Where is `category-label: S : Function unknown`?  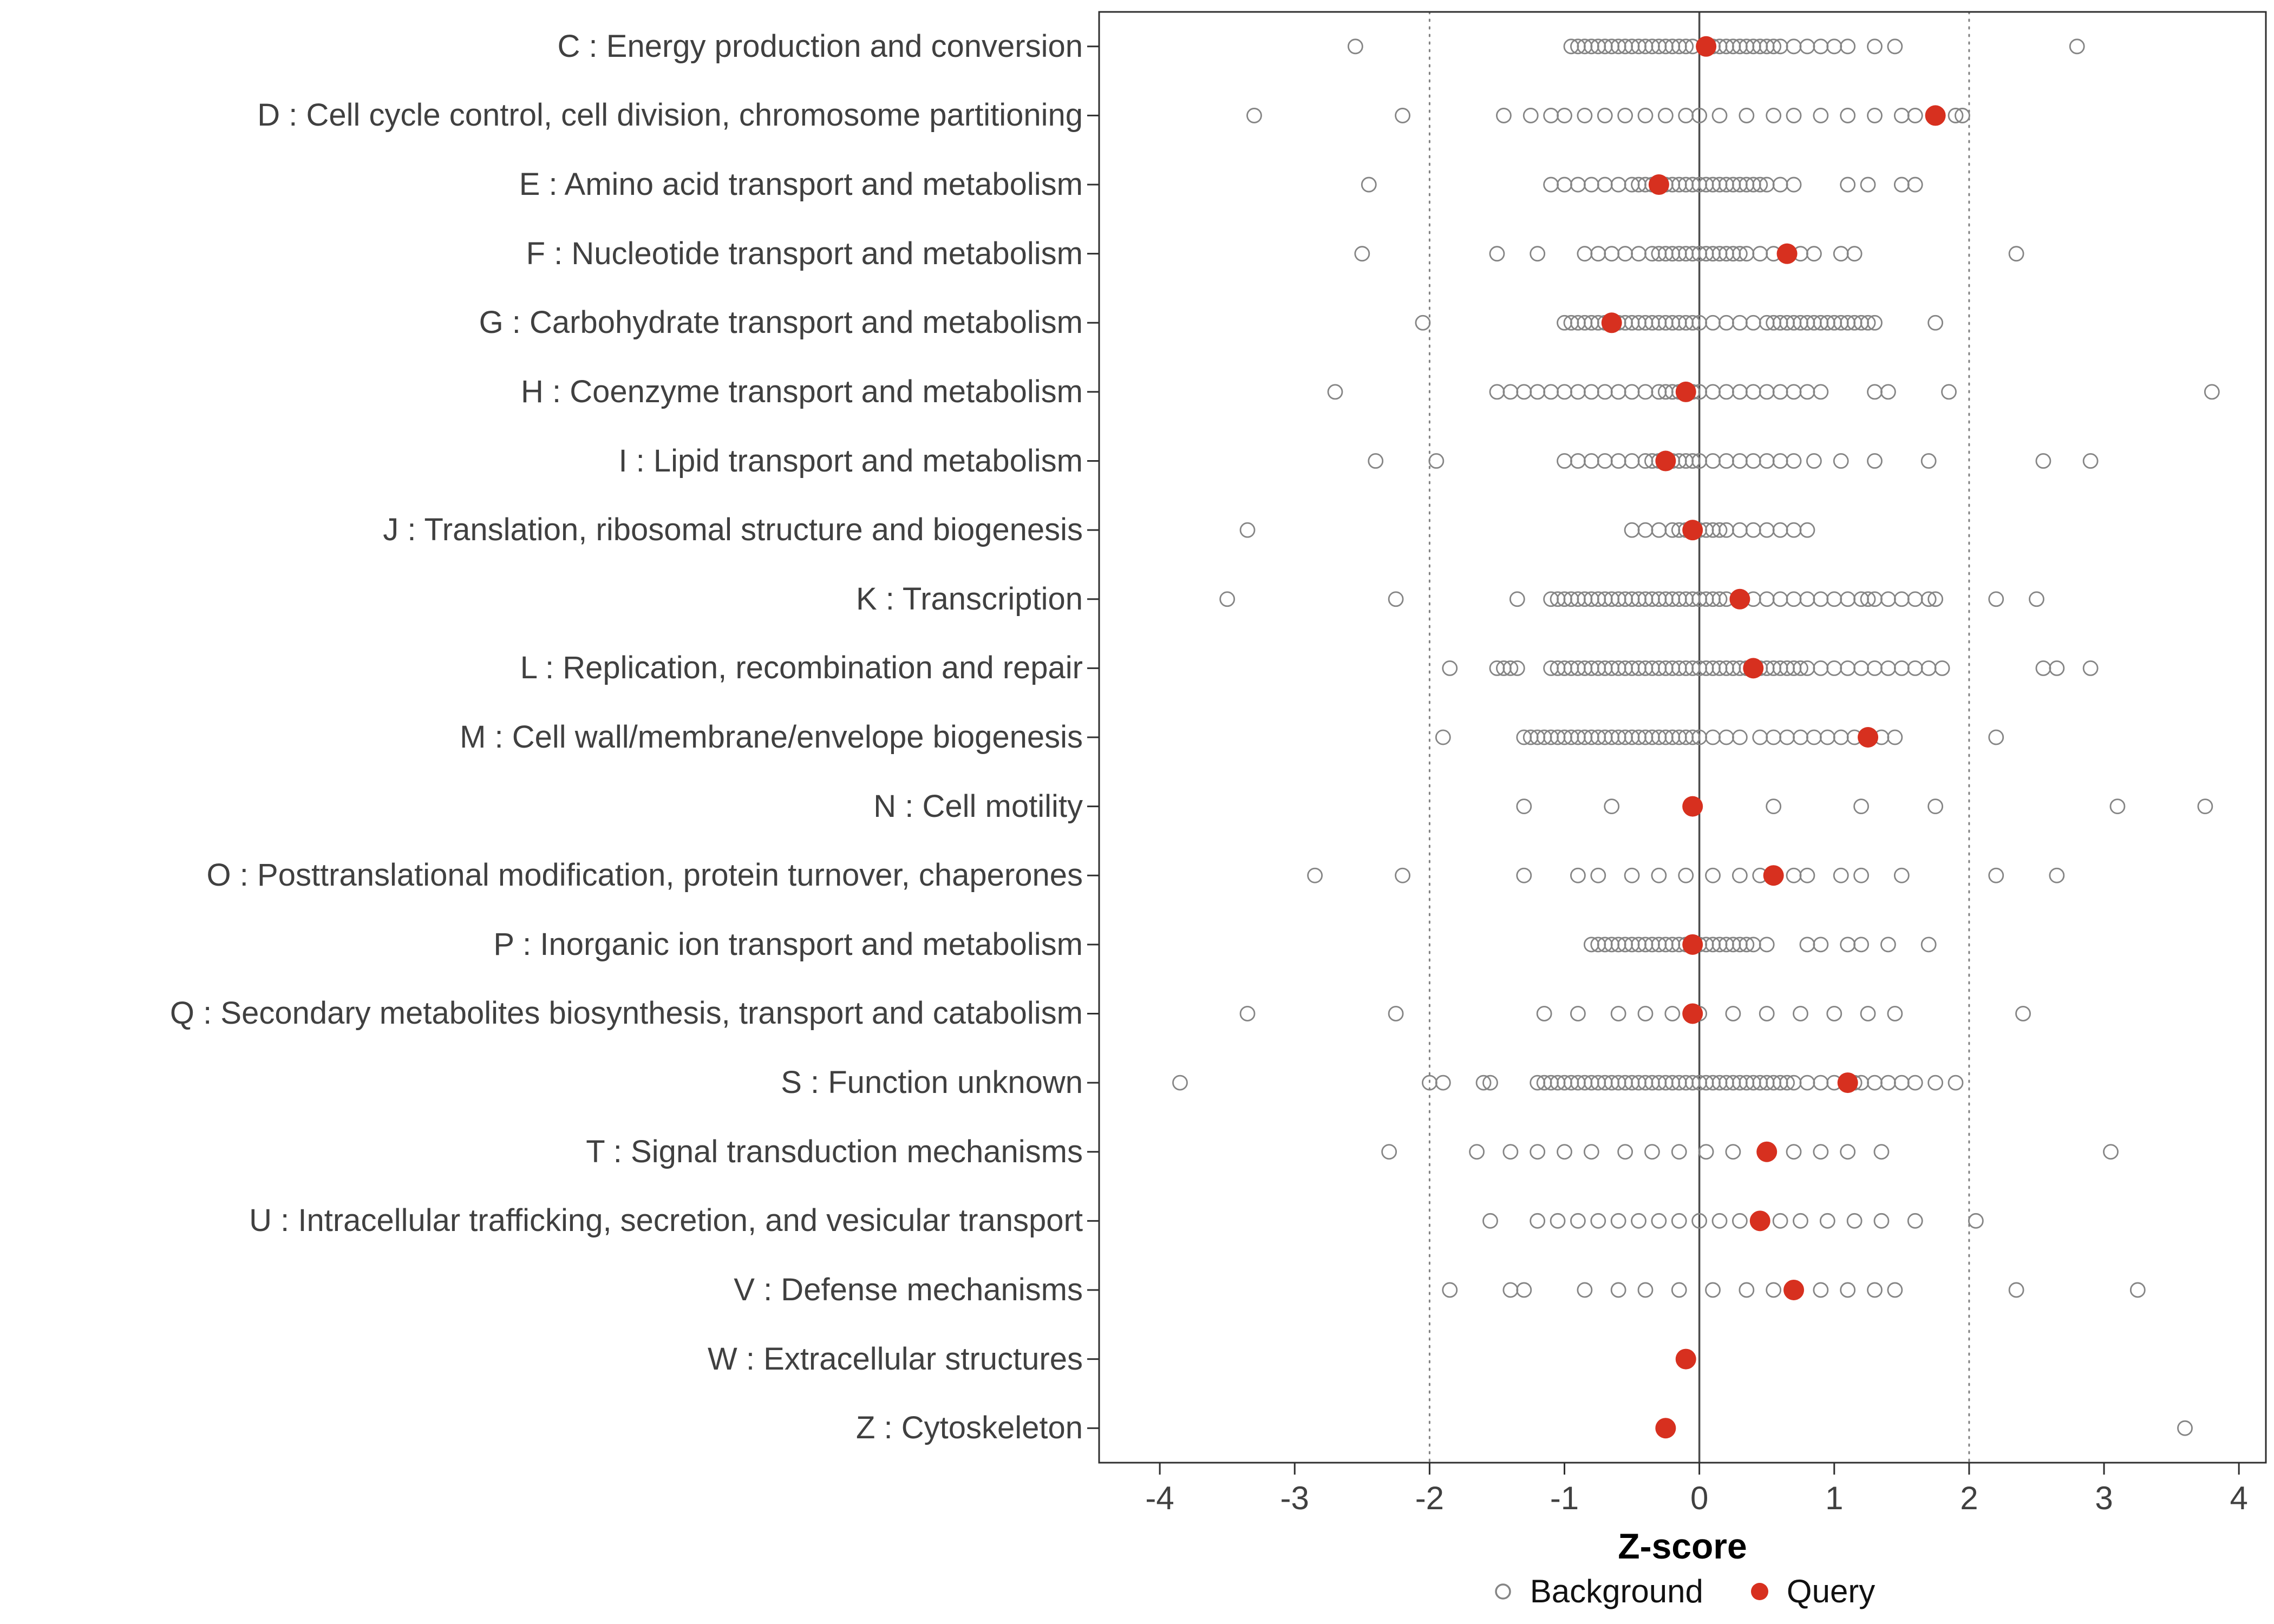
category-label: S : Function unknown is located at coordinates (932, 1083).